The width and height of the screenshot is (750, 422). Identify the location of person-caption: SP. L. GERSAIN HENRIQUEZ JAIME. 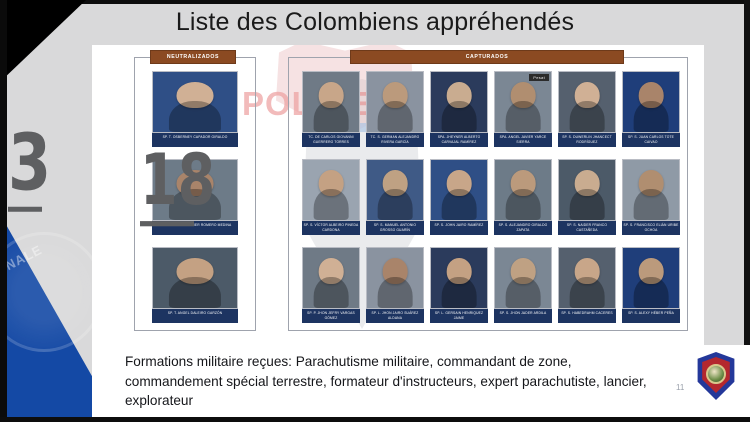
(459, 316).